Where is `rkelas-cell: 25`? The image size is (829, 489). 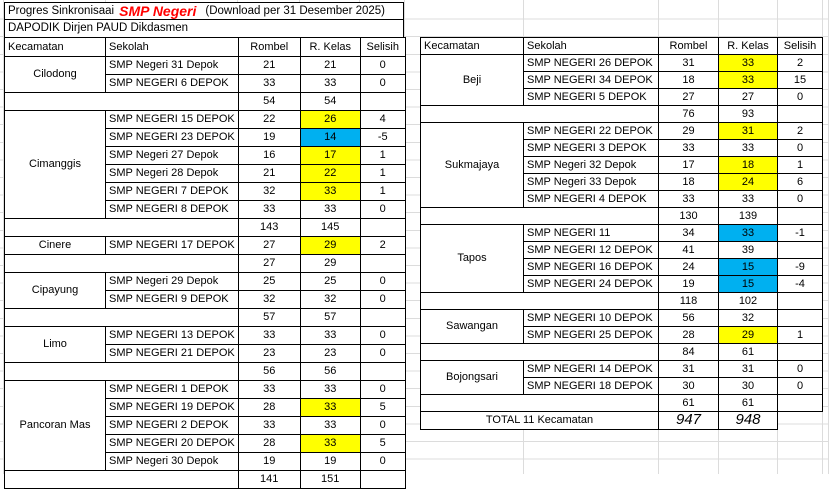
rkelas-cell: 25 is located at coordinates (330, 281).